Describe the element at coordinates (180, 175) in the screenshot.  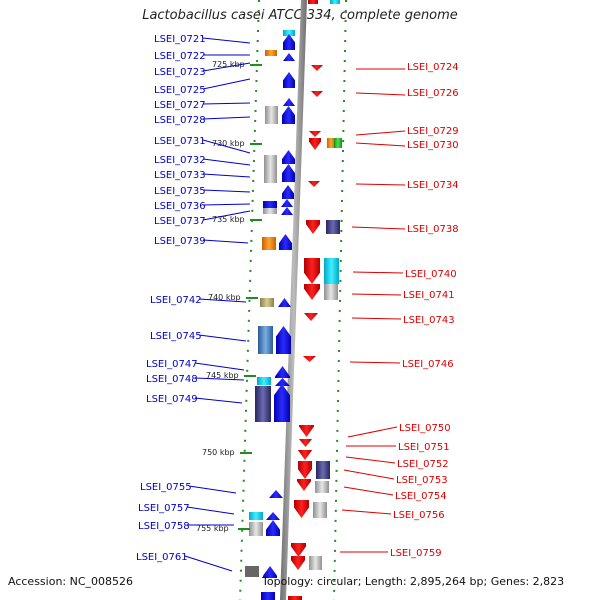
I see `gene-label: LSEI_0733` at that location.